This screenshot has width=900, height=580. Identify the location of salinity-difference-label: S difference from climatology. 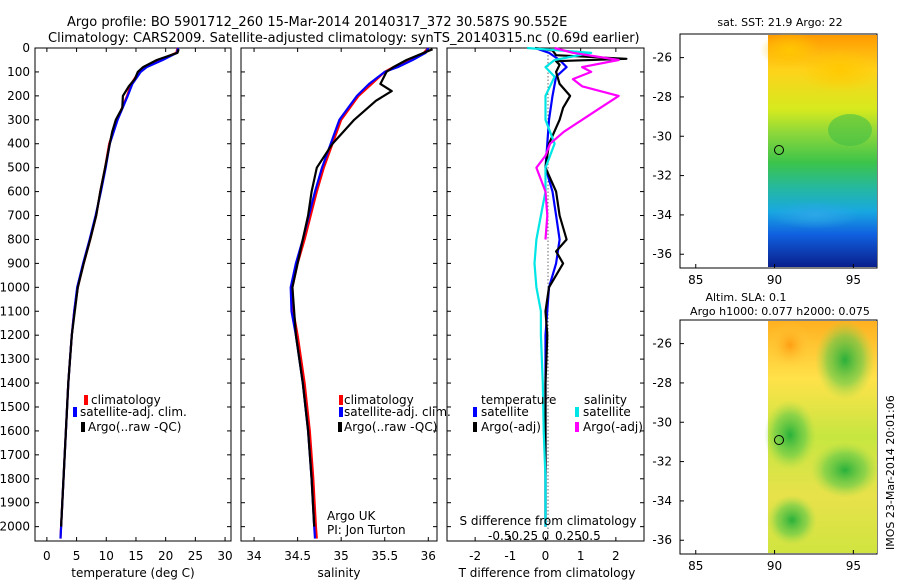
(548, 521).